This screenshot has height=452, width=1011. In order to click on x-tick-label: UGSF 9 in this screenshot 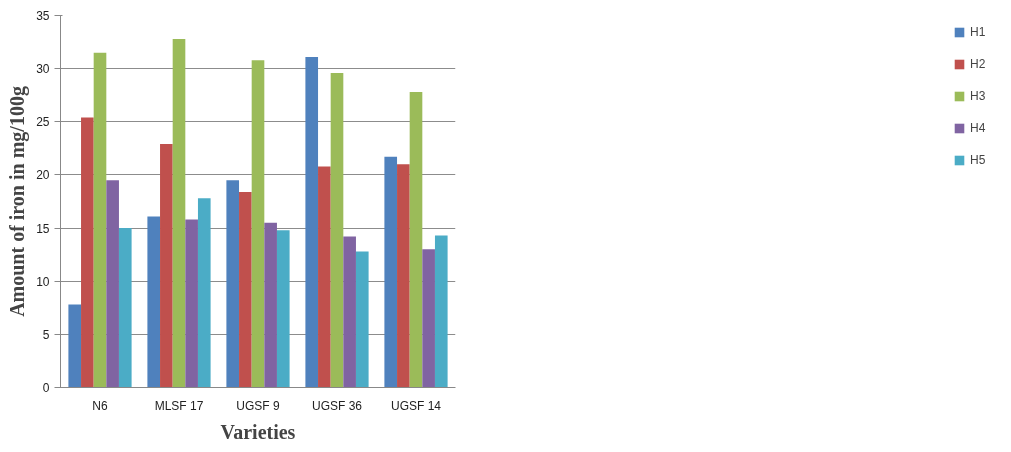, I will do `click(258, 405)`.